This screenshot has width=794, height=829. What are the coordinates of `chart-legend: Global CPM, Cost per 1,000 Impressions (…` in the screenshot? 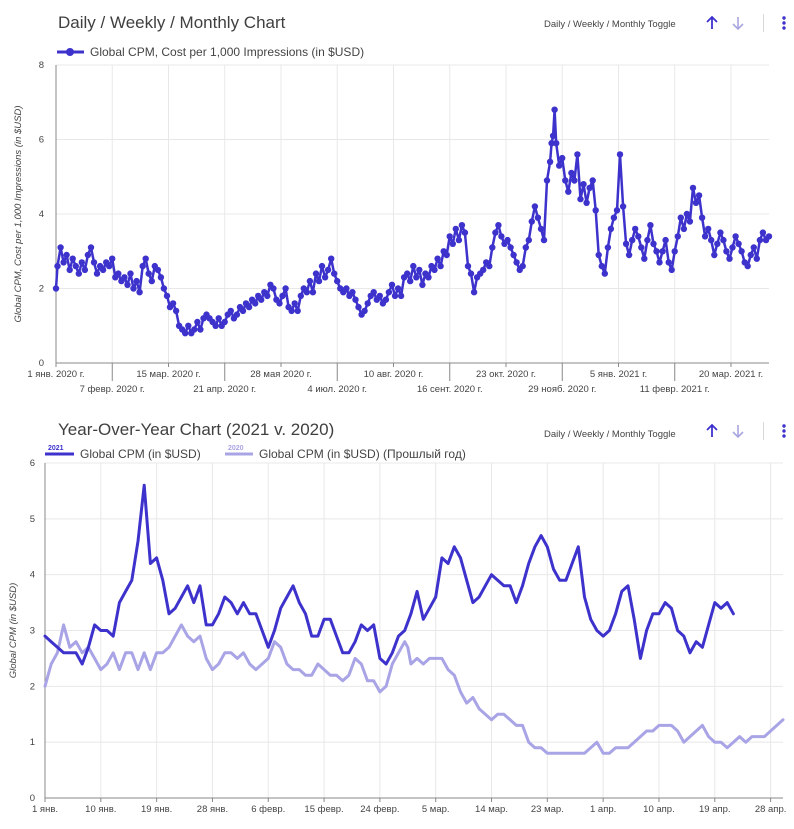 It's located at (210, 52).